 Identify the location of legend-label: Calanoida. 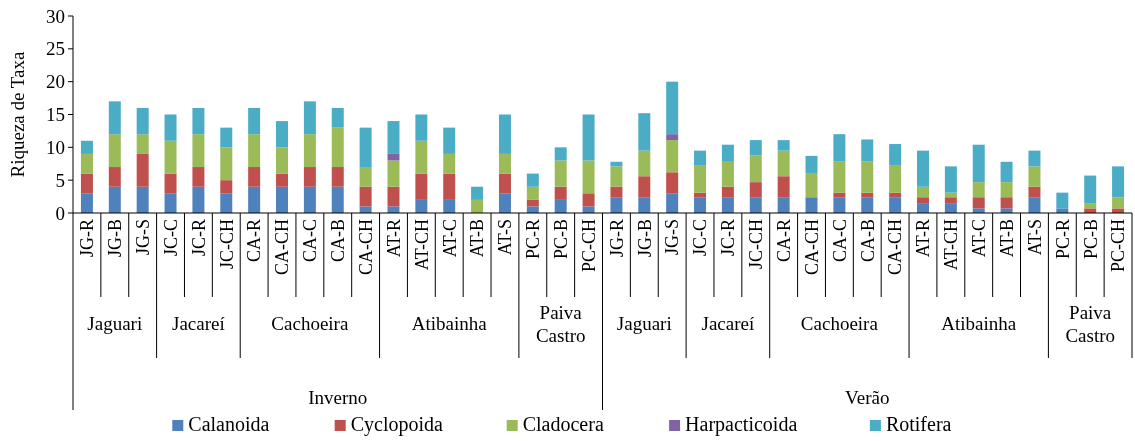
(229, 424).